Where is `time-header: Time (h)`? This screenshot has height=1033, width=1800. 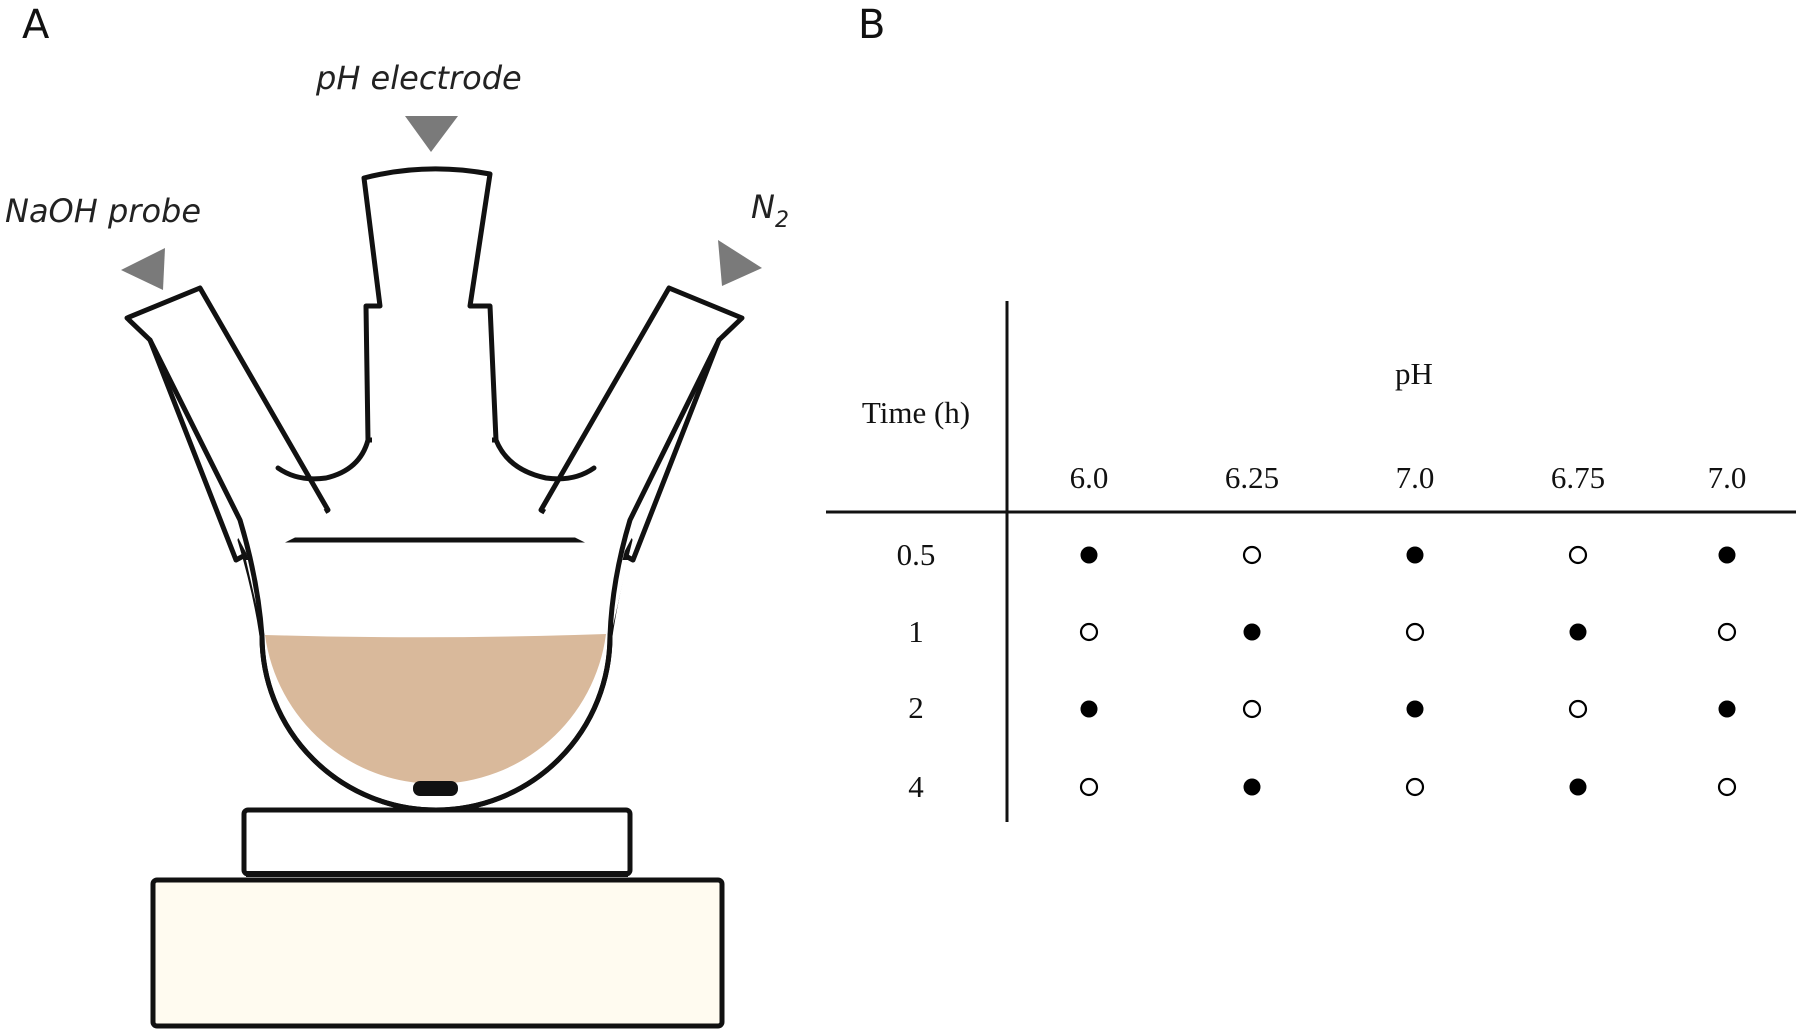 time-header: Time (h) is located at coordinates (916, 412).